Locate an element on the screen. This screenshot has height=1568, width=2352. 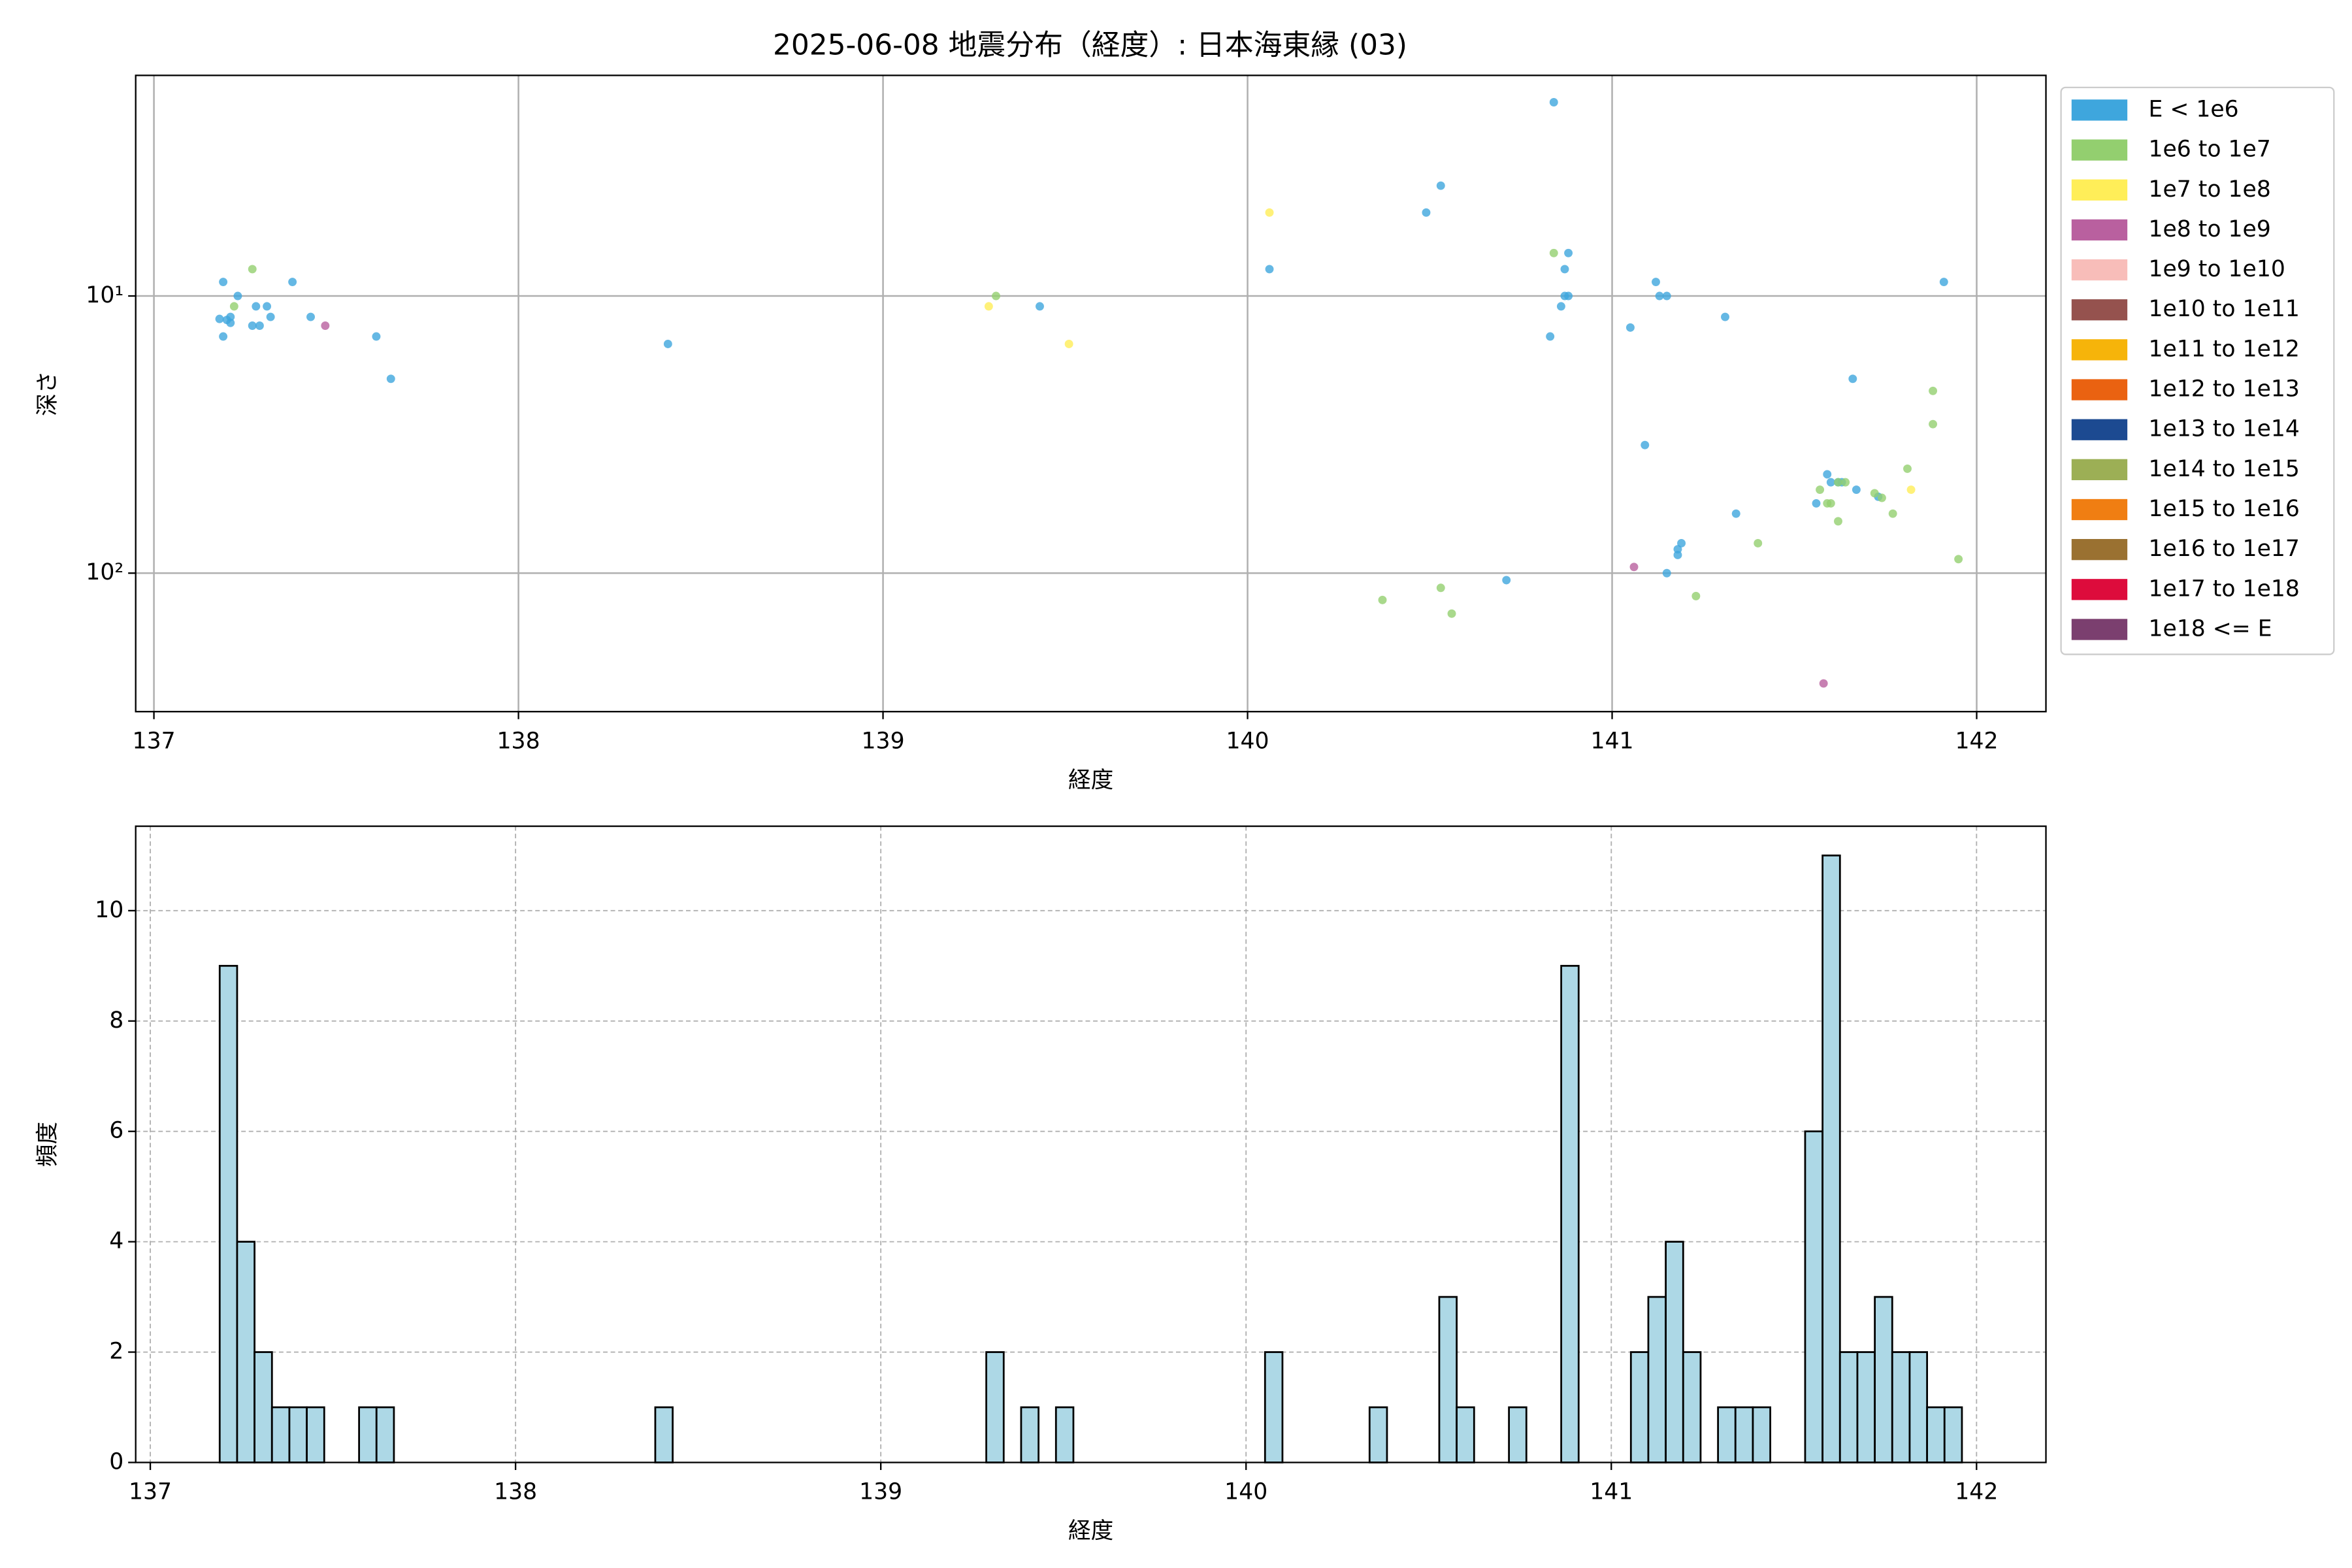
legend-label: 1e11 to 1e12 is located at coordinates (2223, 349).